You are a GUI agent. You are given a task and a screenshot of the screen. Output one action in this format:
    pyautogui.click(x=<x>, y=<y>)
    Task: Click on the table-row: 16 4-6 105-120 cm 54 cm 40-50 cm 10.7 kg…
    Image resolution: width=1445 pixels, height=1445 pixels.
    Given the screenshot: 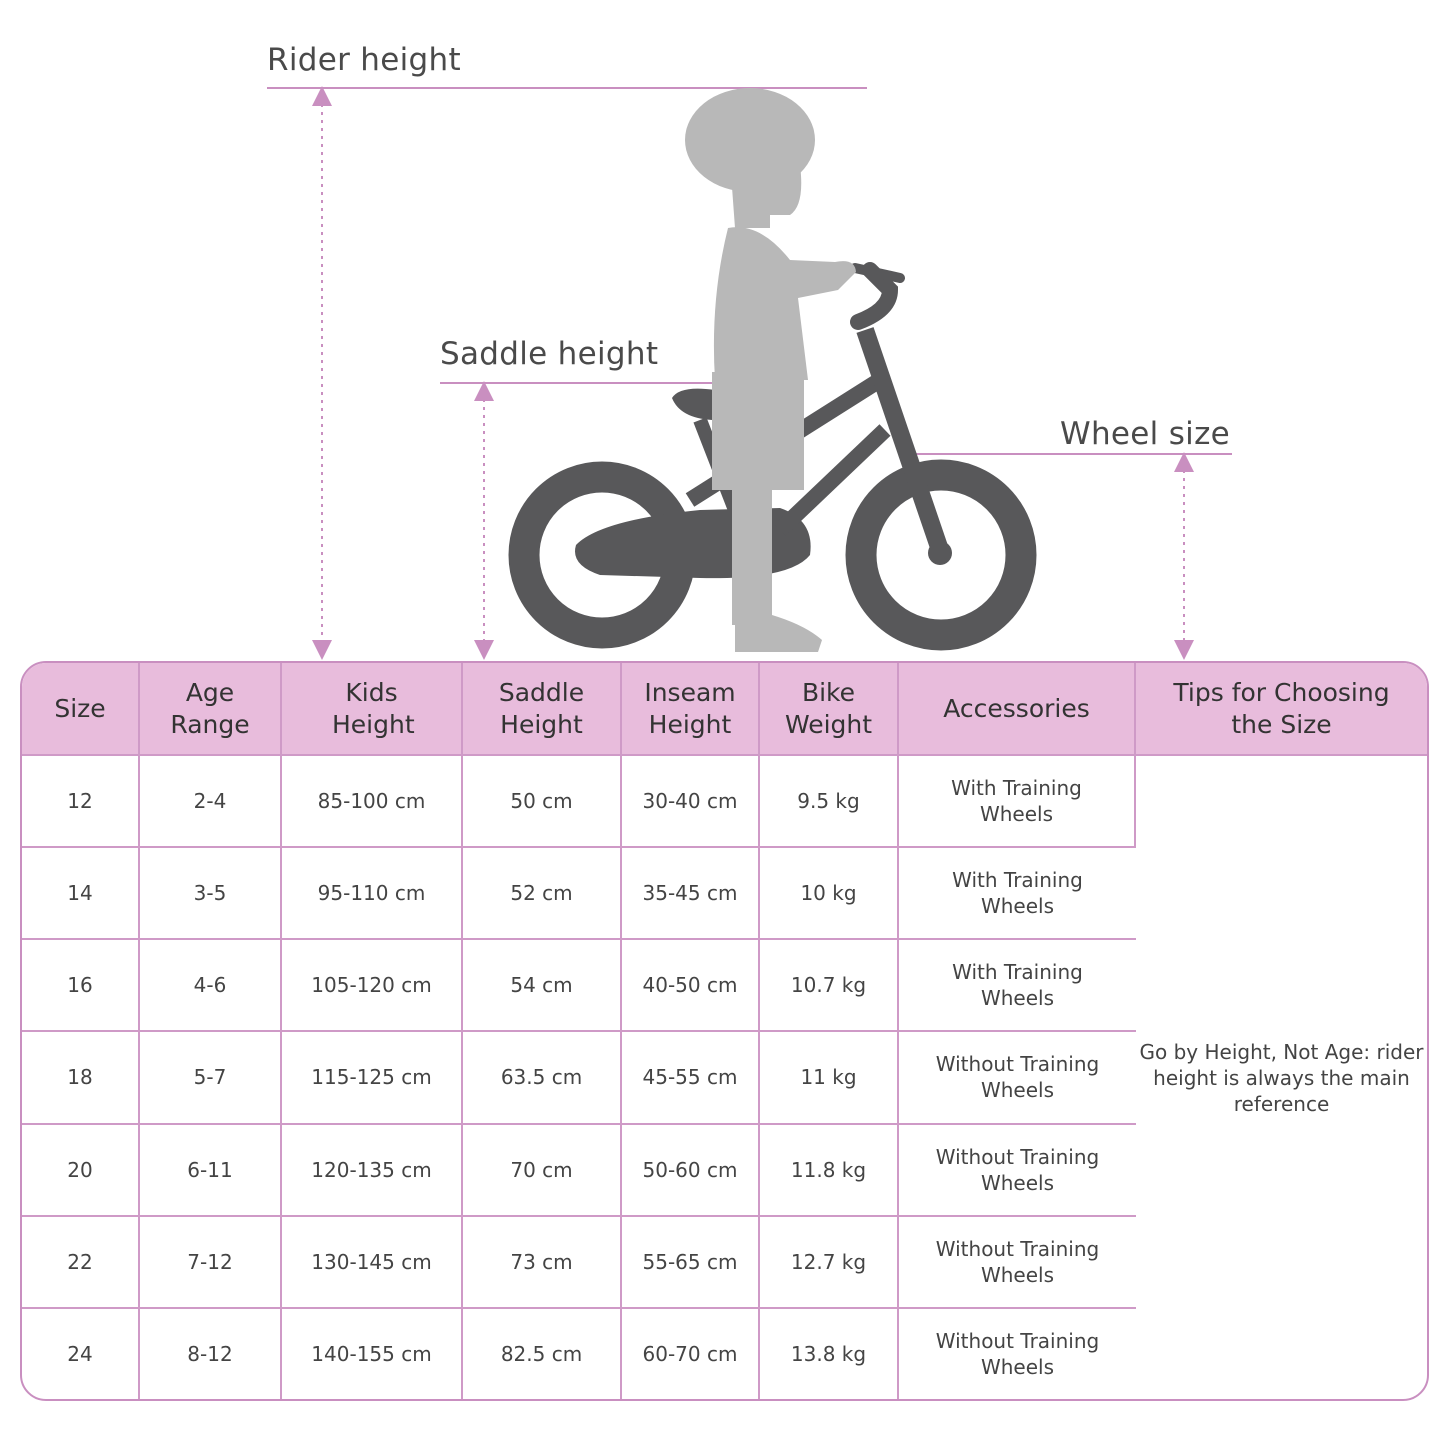 What is the action you would take?
    pyautogui.click(x=724, y=986)
    